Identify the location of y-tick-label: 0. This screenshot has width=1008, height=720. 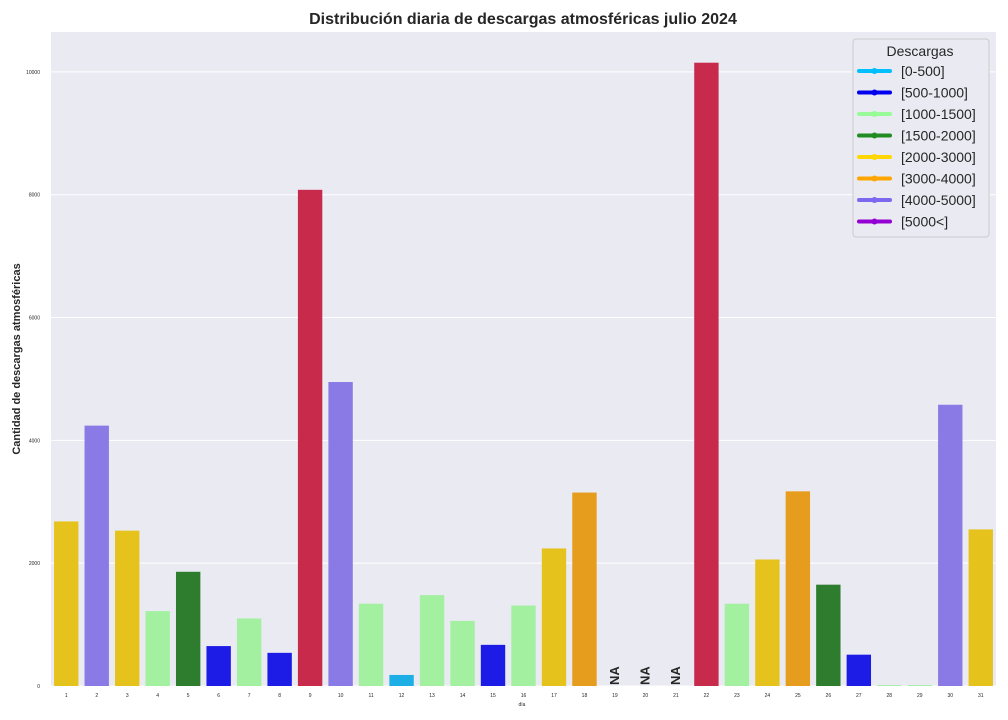
(38, 687).